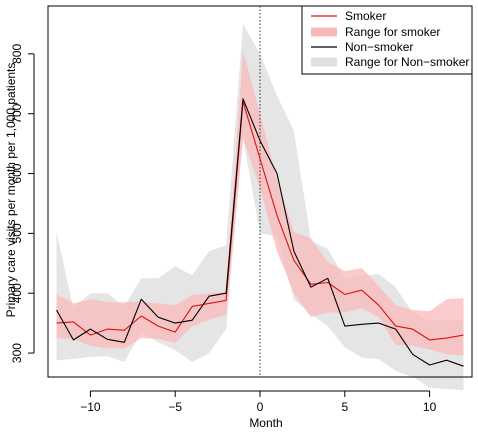 Image resolution: width=478 pixels, height=433 pixels. Describe the element at coordinates (17, 293) in the screenshot. I see `y-tick-label: 400` at that location.